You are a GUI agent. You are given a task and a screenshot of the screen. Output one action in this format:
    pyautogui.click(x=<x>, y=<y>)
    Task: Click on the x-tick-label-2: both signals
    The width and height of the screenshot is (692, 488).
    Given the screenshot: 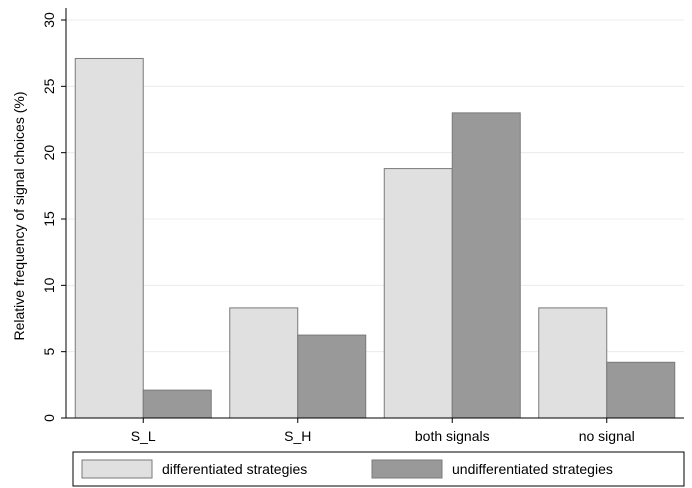 What is the action you would take?
    pyautogui.click(x=452, y=436)
    